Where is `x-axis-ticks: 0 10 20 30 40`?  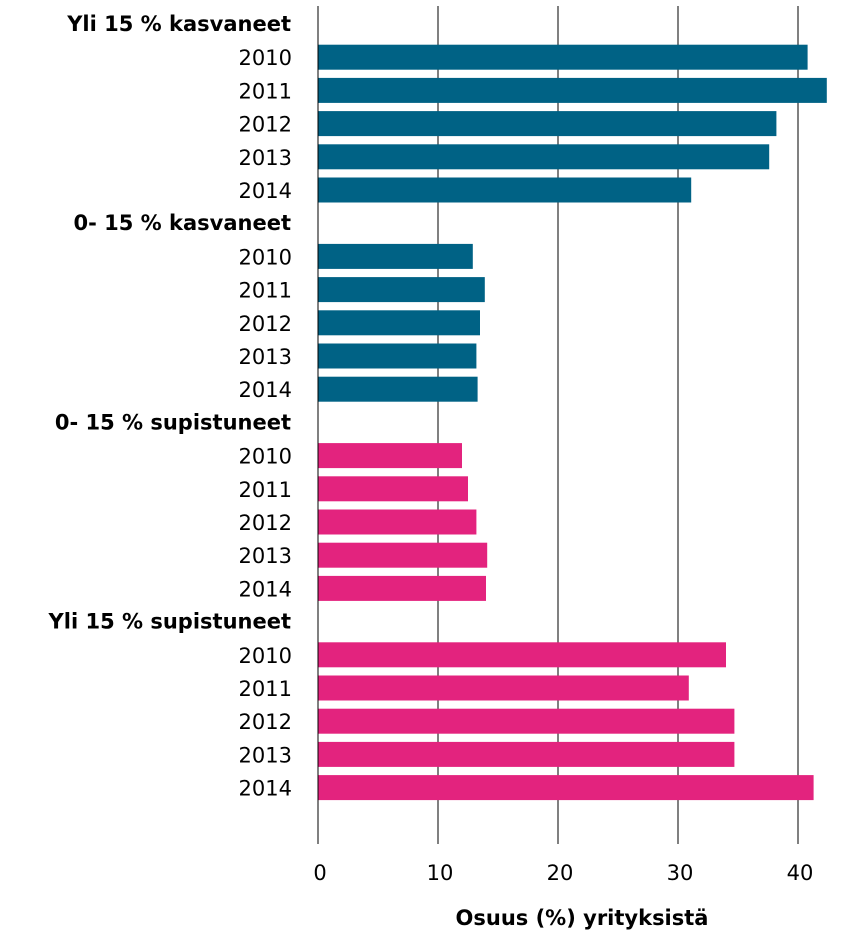
x-axis-ticks: 0 10 20 30 40 is located at coordinates (563, 860).